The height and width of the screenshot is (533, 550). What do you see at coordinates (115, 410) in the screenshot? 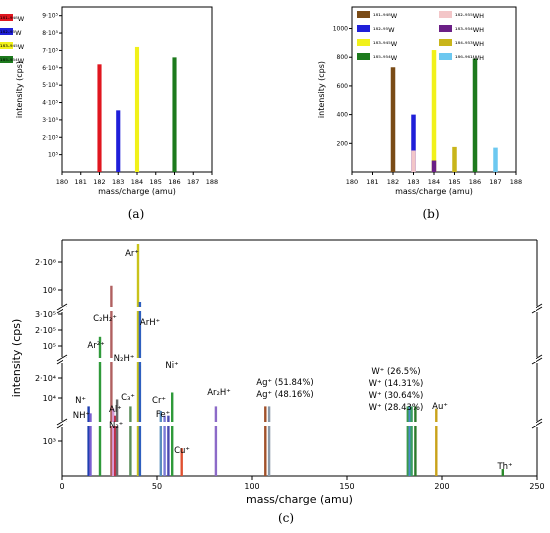
I see `panel-c-peak-label: Al⁺` at bounding box center [115, 410].